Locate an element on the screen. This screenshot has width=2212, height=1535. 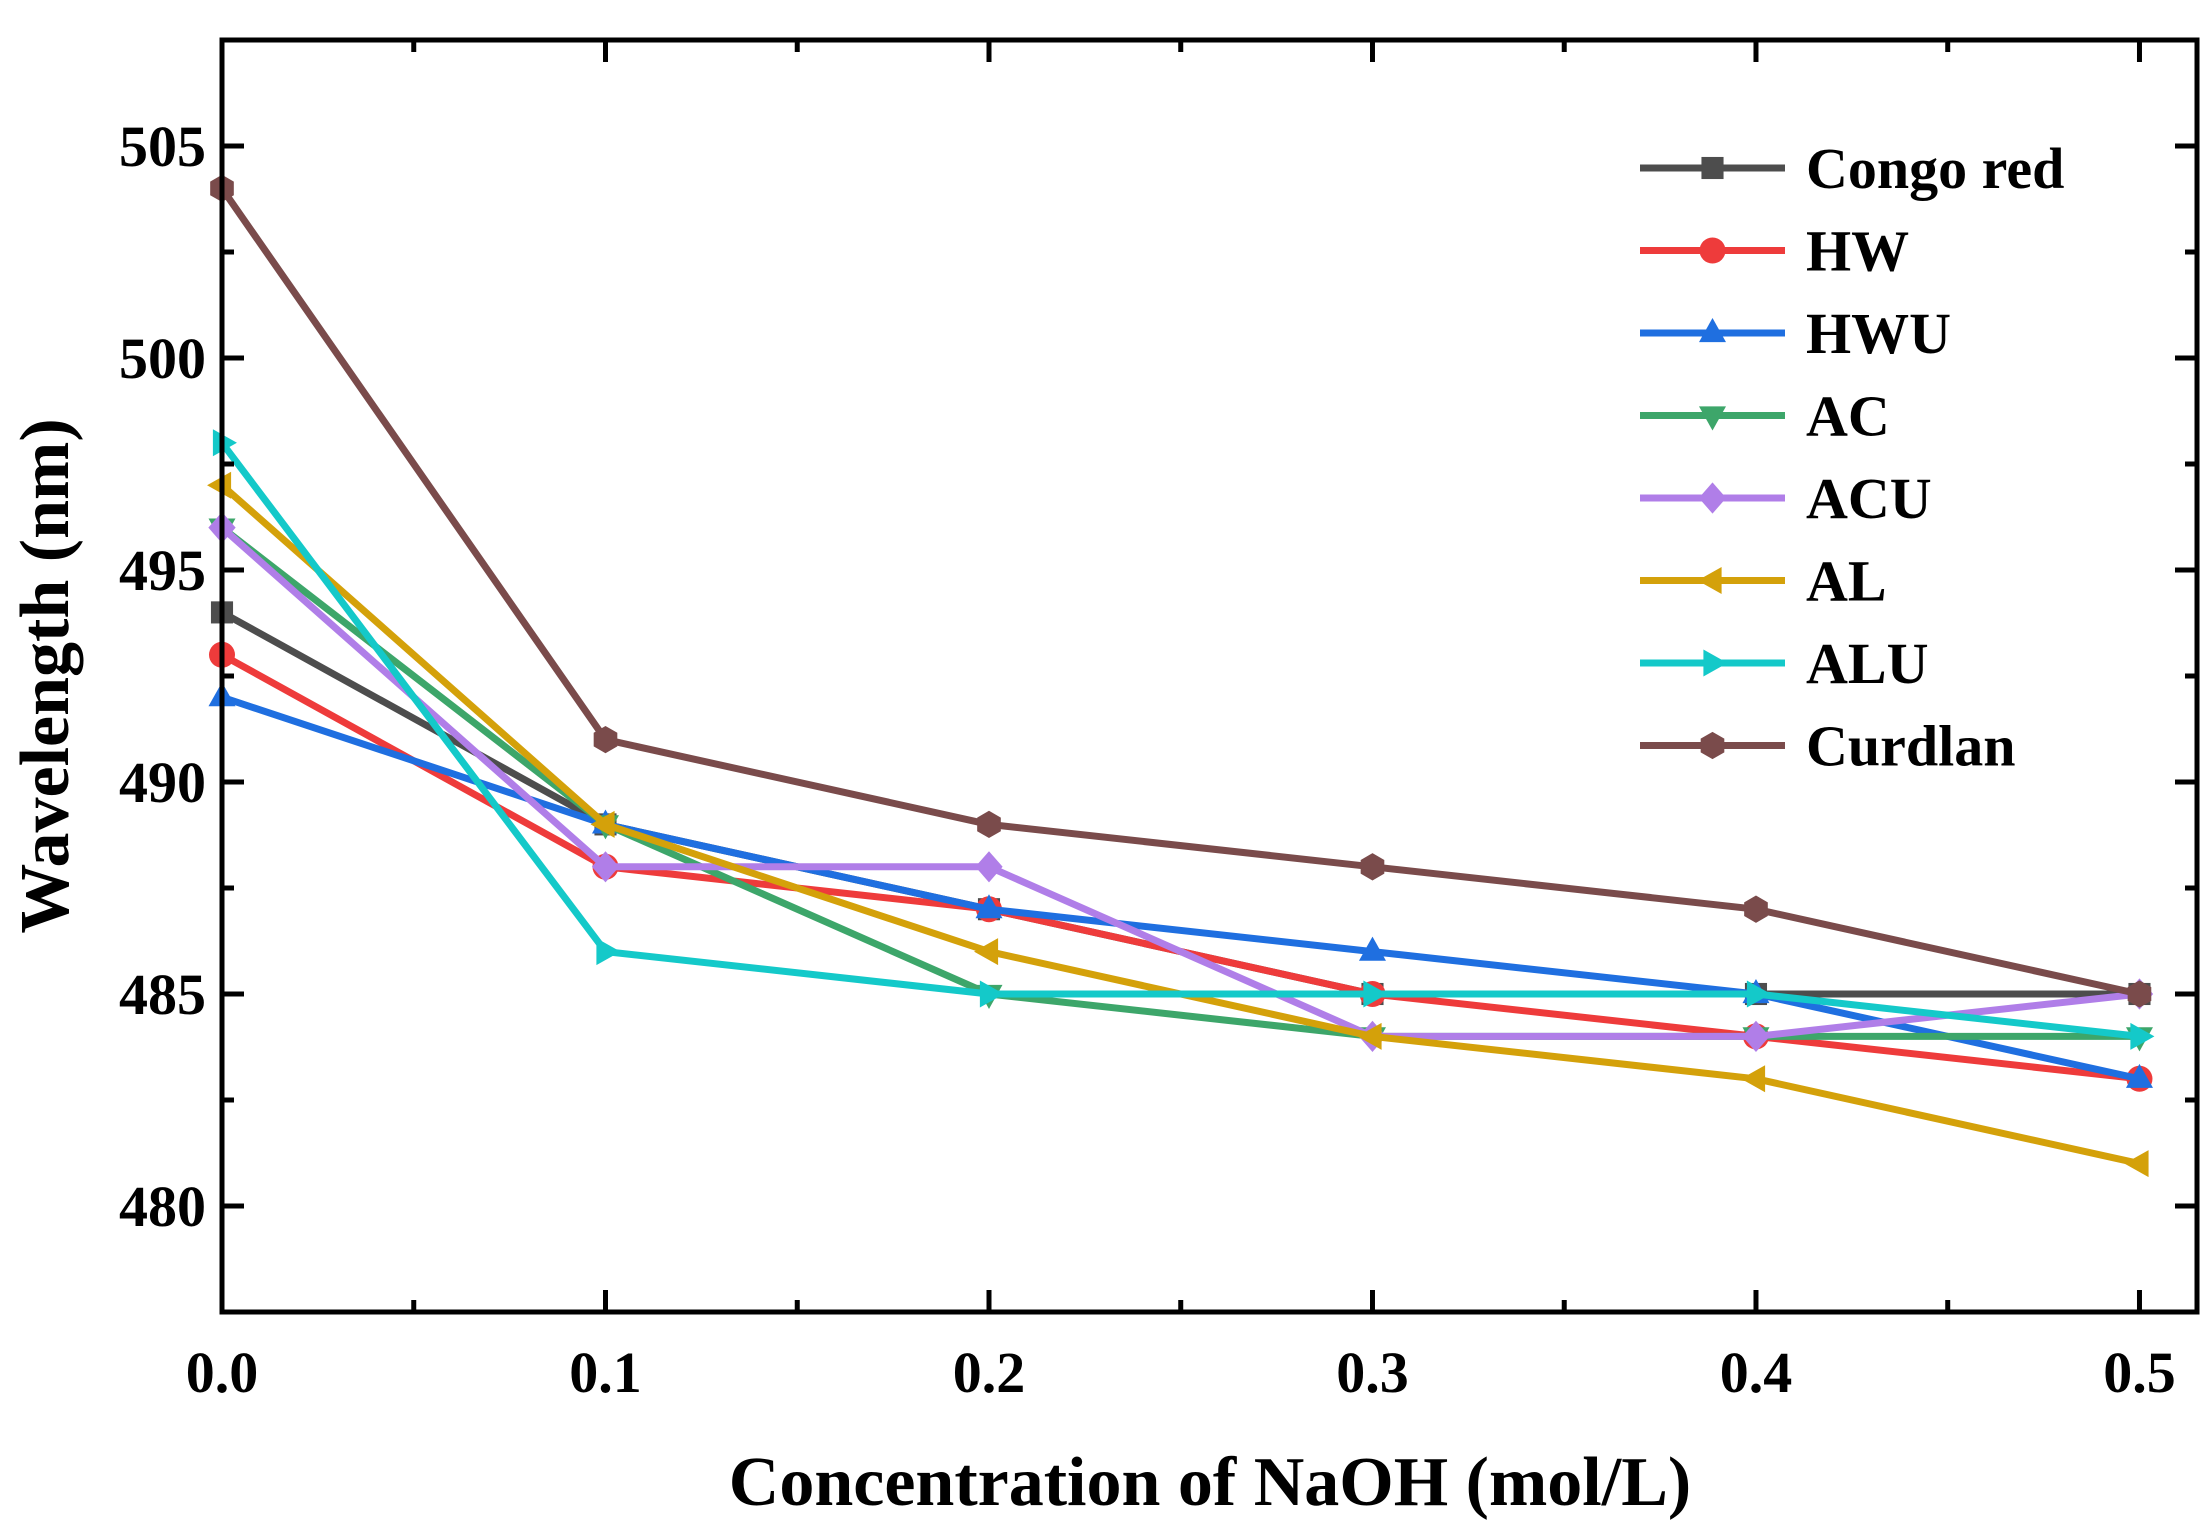
legend: Congo red HW HWU AC ACU AL ALU Curdlan is located at coordinates (1852, 457).